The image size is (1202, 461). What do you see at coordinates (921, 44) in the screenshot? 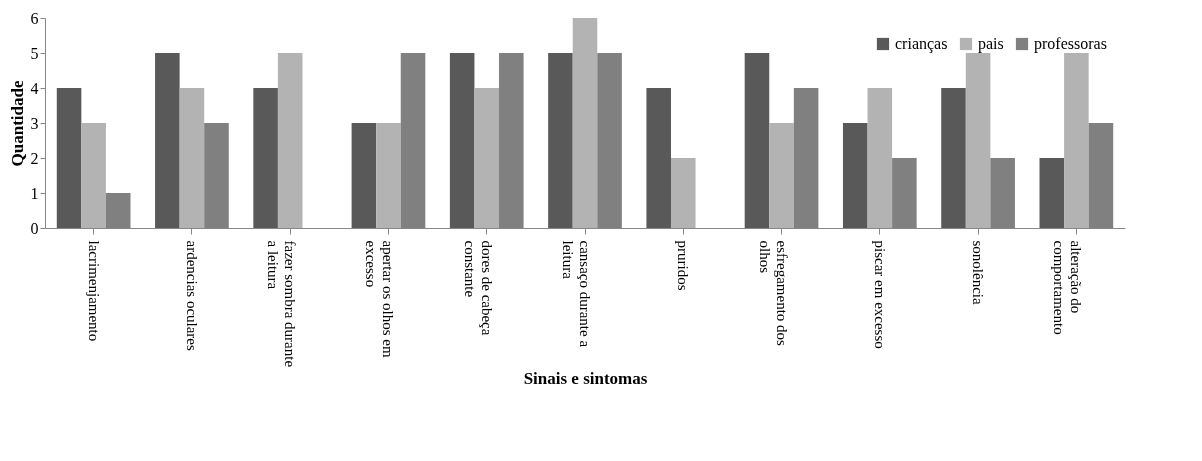
I see `legend-label: crianças` at bounding box center [921, 44].